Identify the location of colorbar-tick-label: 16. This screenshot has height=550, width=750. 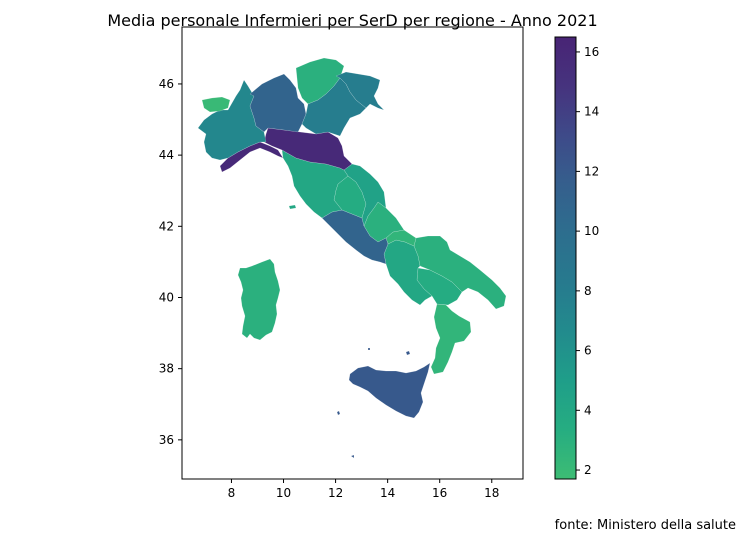
(591, 52).